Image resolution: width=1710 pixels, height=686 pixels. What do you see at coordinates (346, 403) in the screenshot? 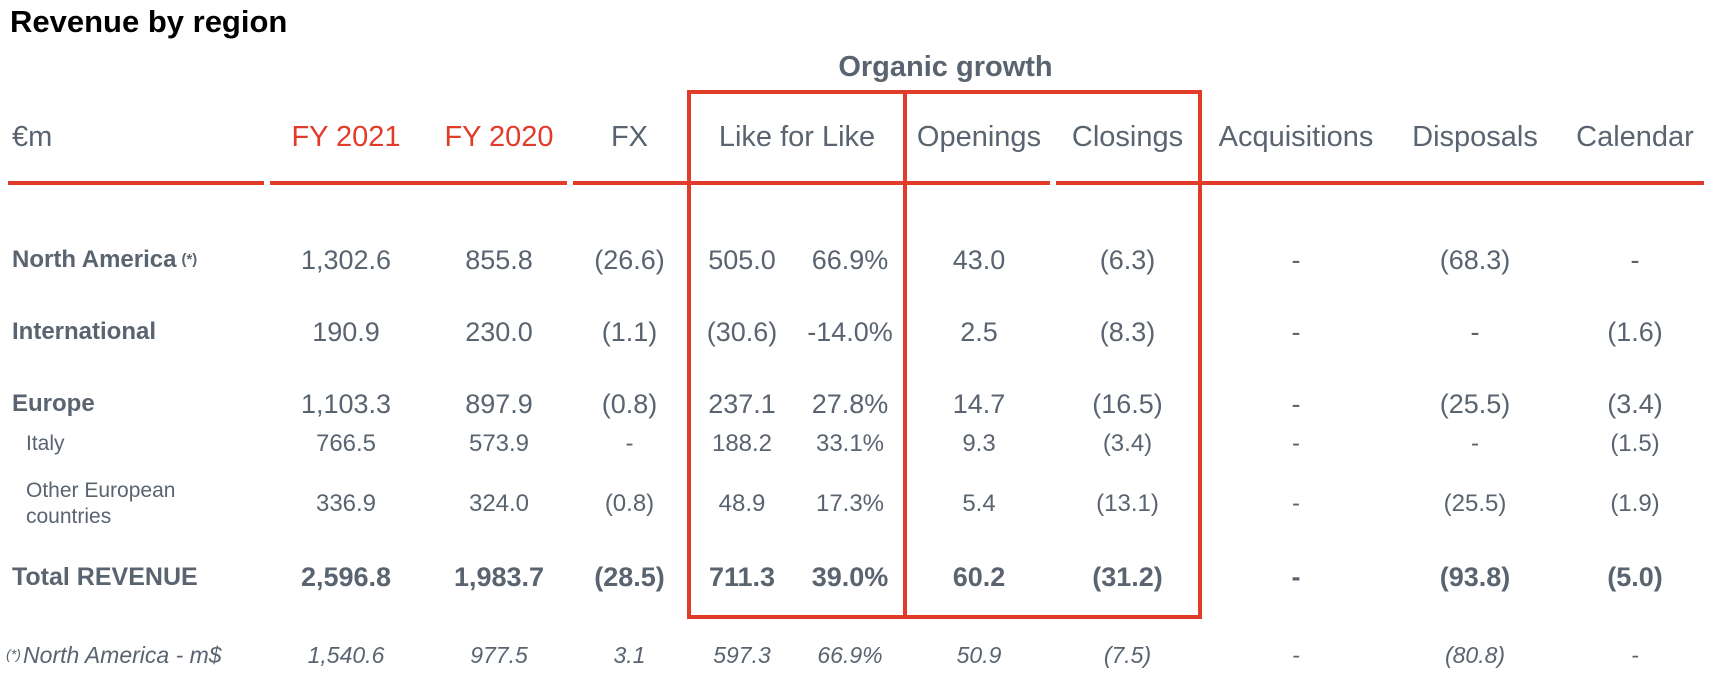
I see `value-cell: 1,103.3` at bounding box center [346, 403].